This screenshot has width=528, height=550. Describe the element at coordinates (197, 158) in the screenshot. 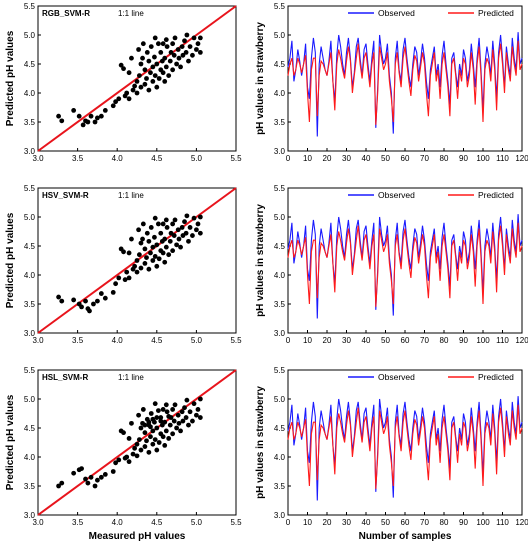

I see `x-tick-label: 5.0` at that location.